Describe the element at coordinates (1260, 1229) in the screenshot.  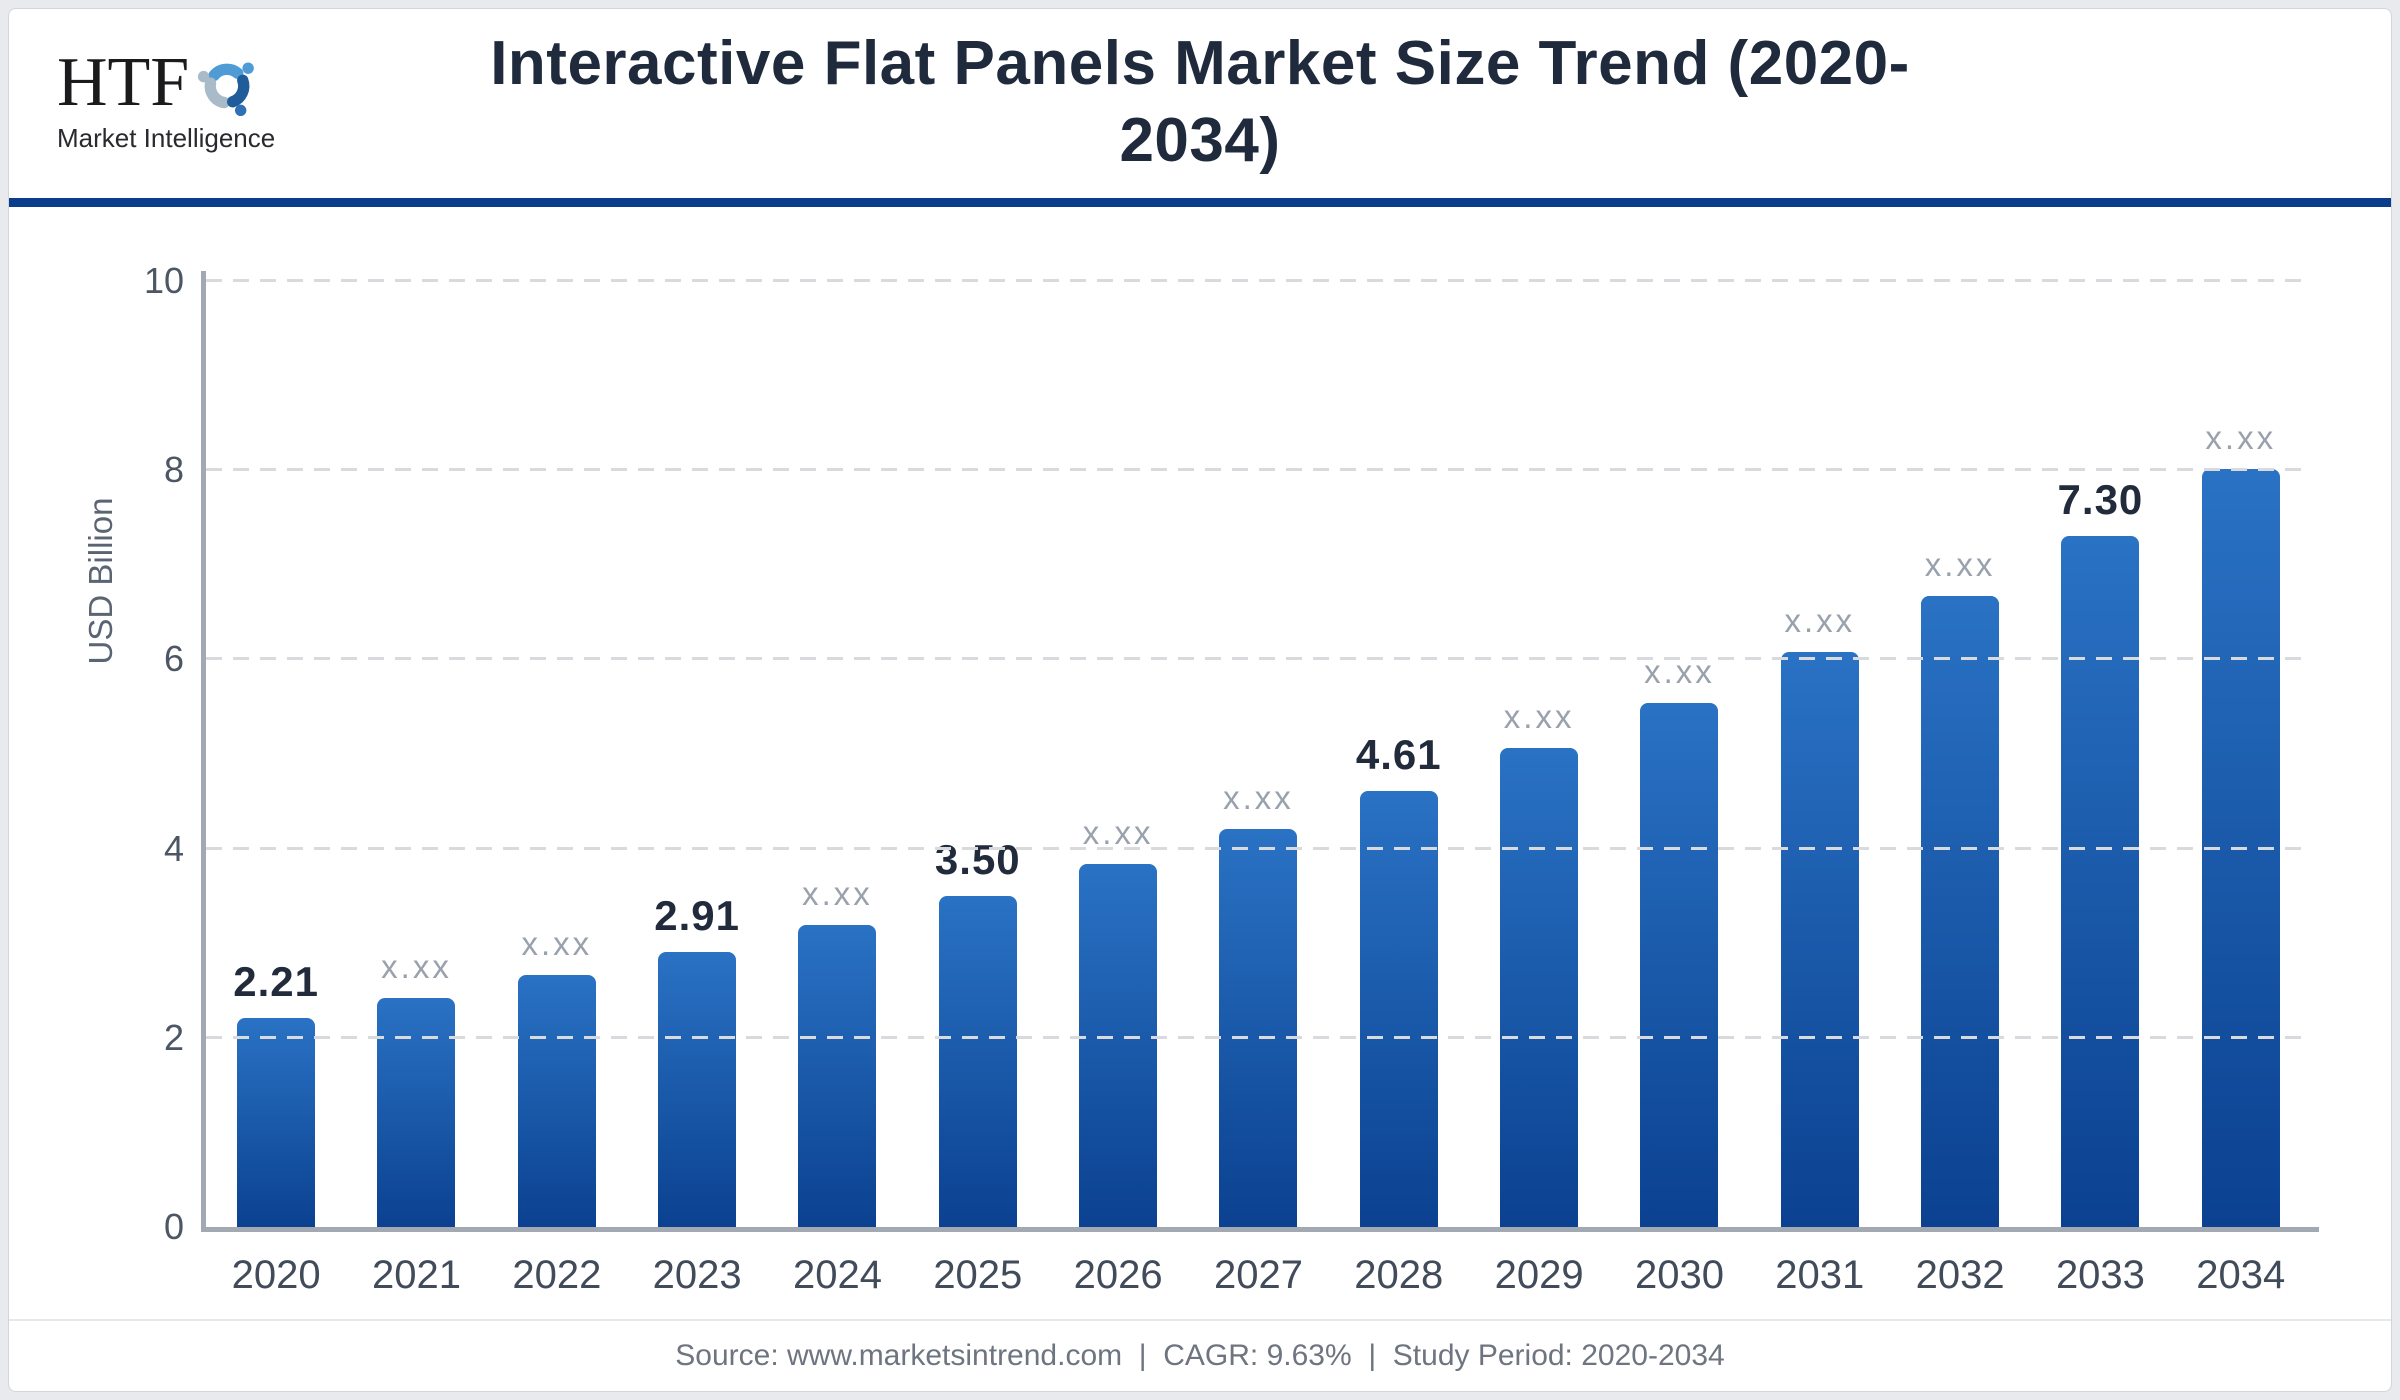
I see `x-axis-line` at that location.